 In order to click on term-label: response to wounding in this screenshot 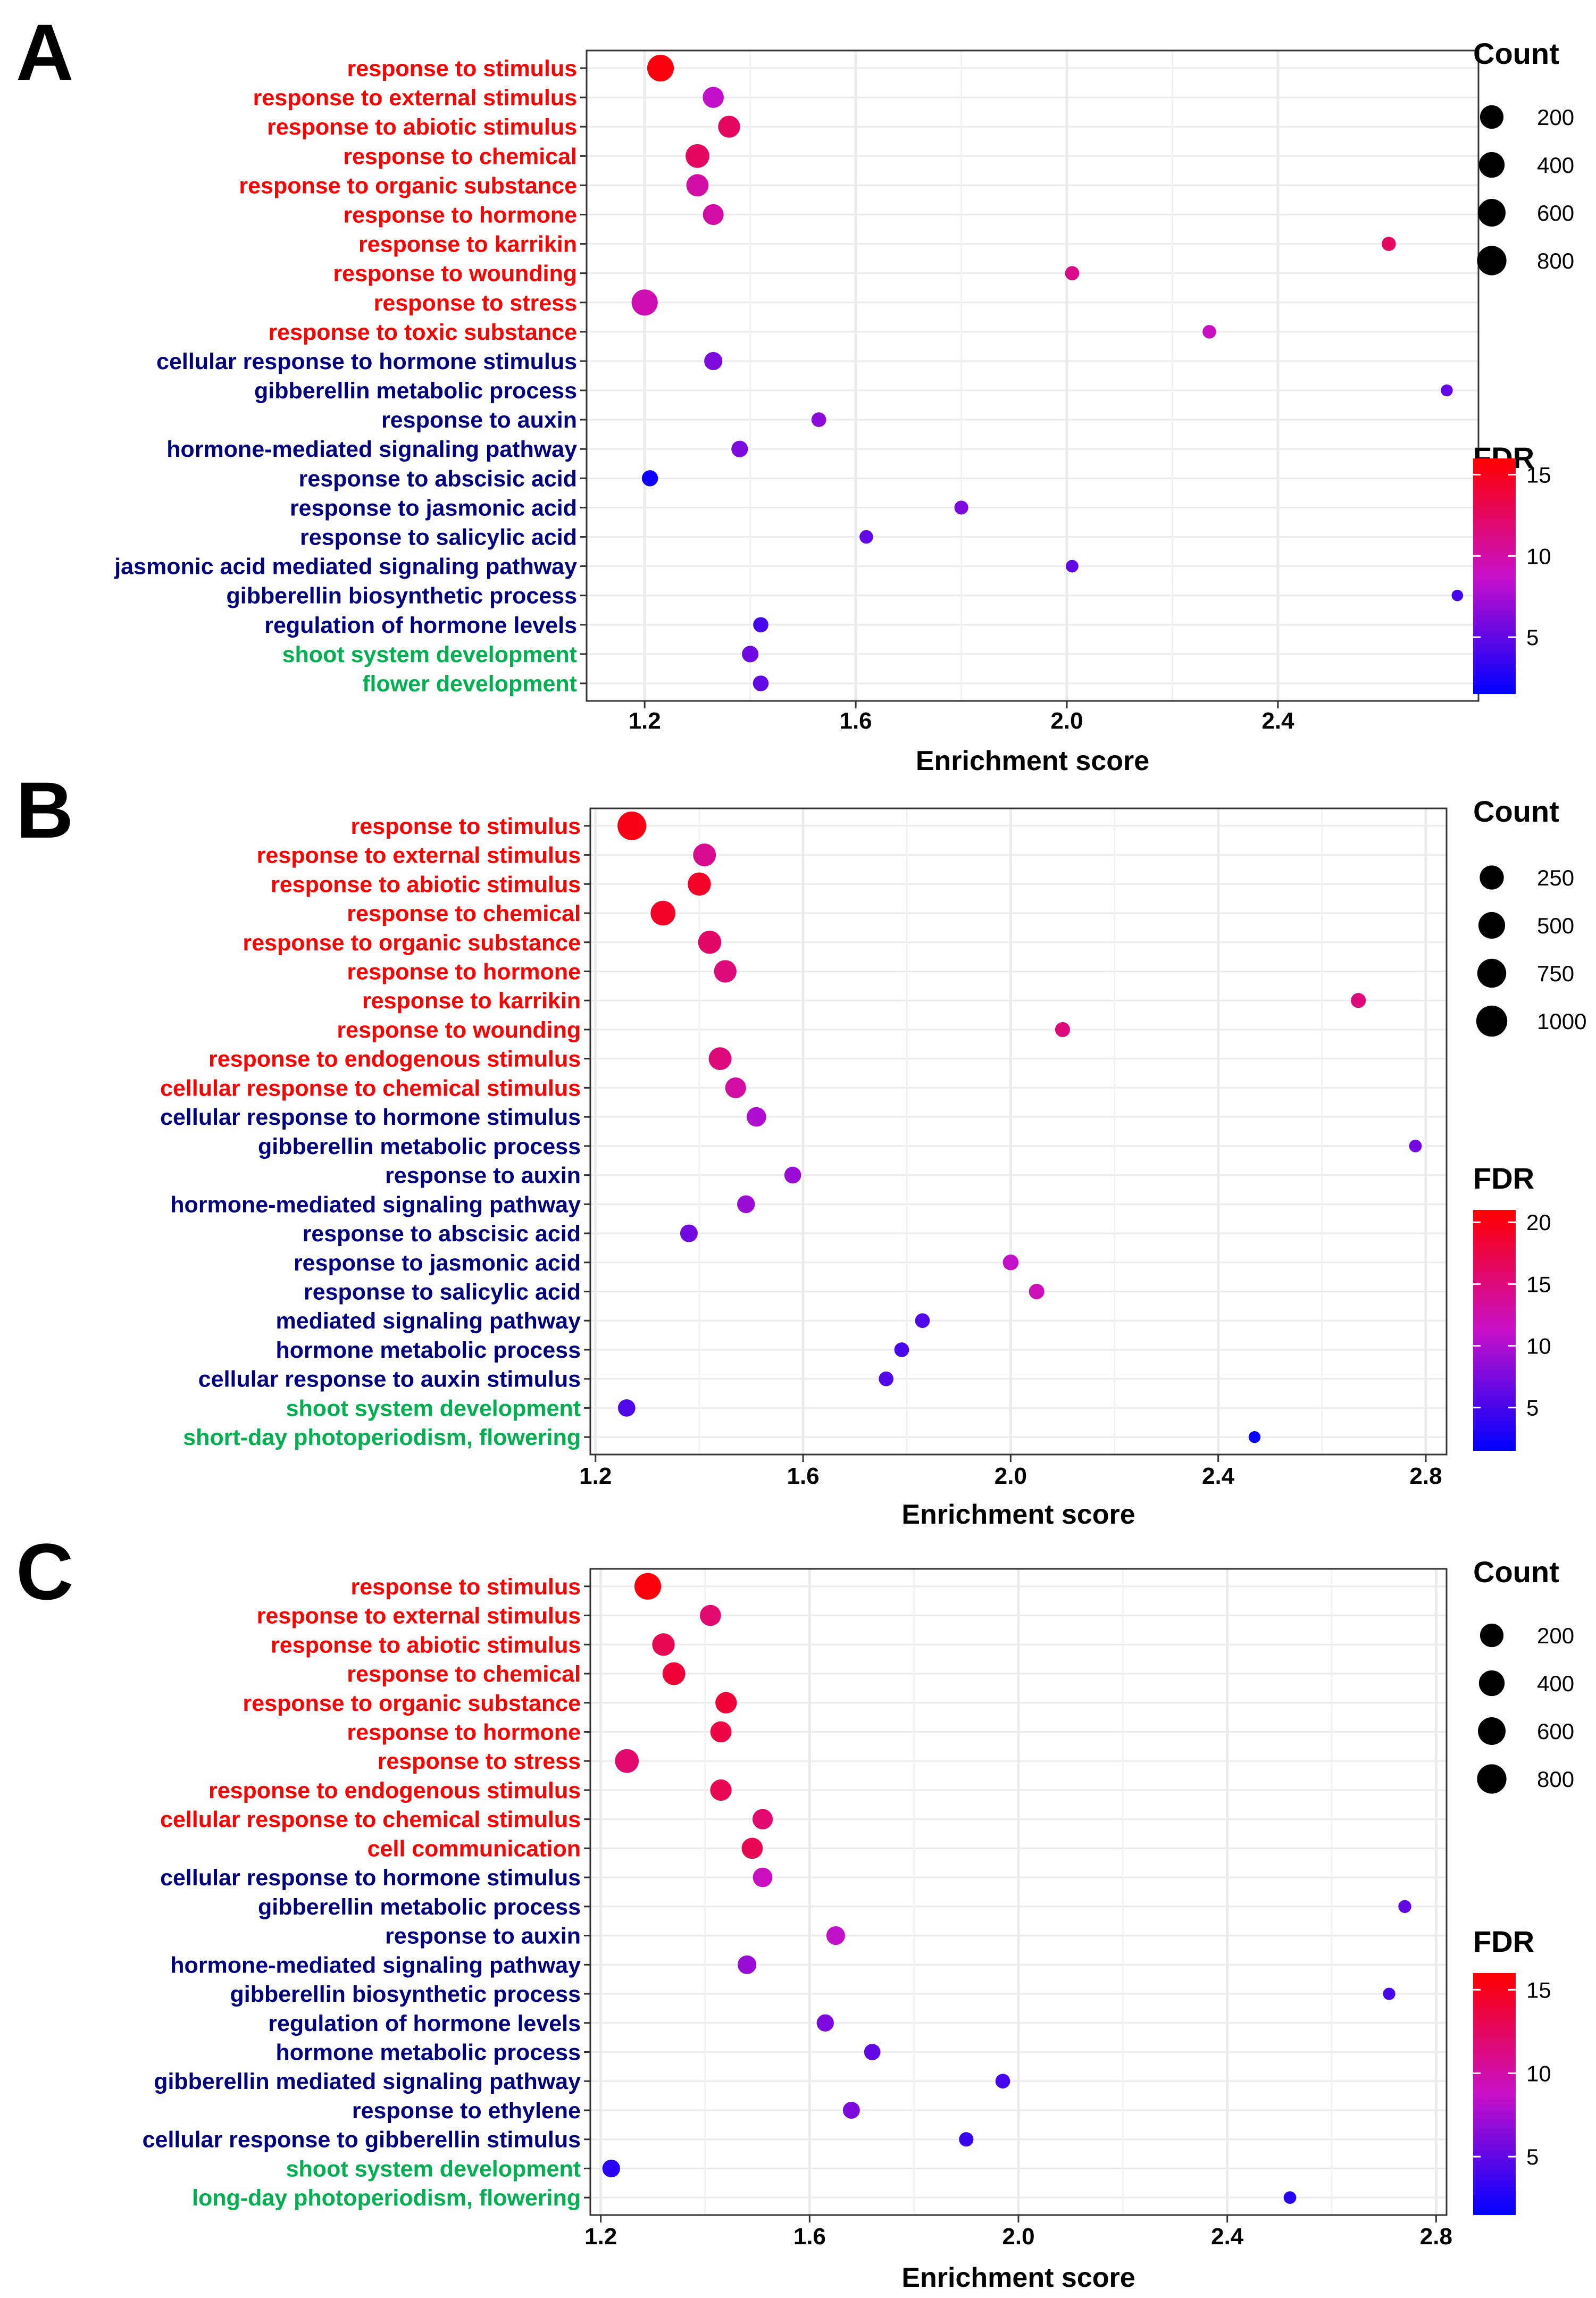, I will do `click(455, 274)`.